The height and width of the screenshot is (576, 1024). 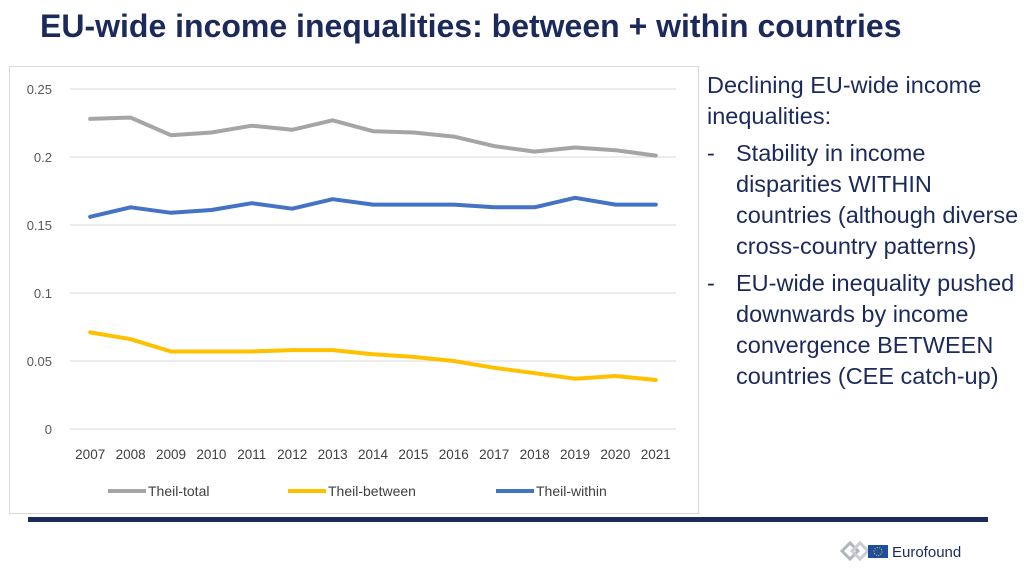 I want to click on notes-lead: Declining EU-wide income inequalities:, so click(x=844, y=100).